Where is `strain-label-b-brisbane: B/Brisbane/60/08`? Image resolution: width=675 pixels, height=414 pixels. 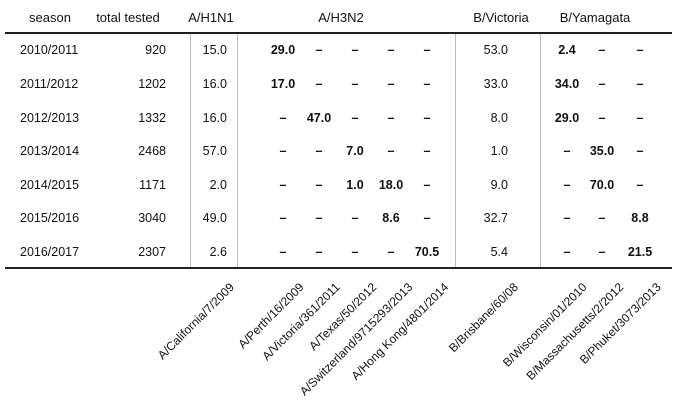
strain-label-b-brisbane: B/Brisbane/60/08 is located at coordinates (483, 317).